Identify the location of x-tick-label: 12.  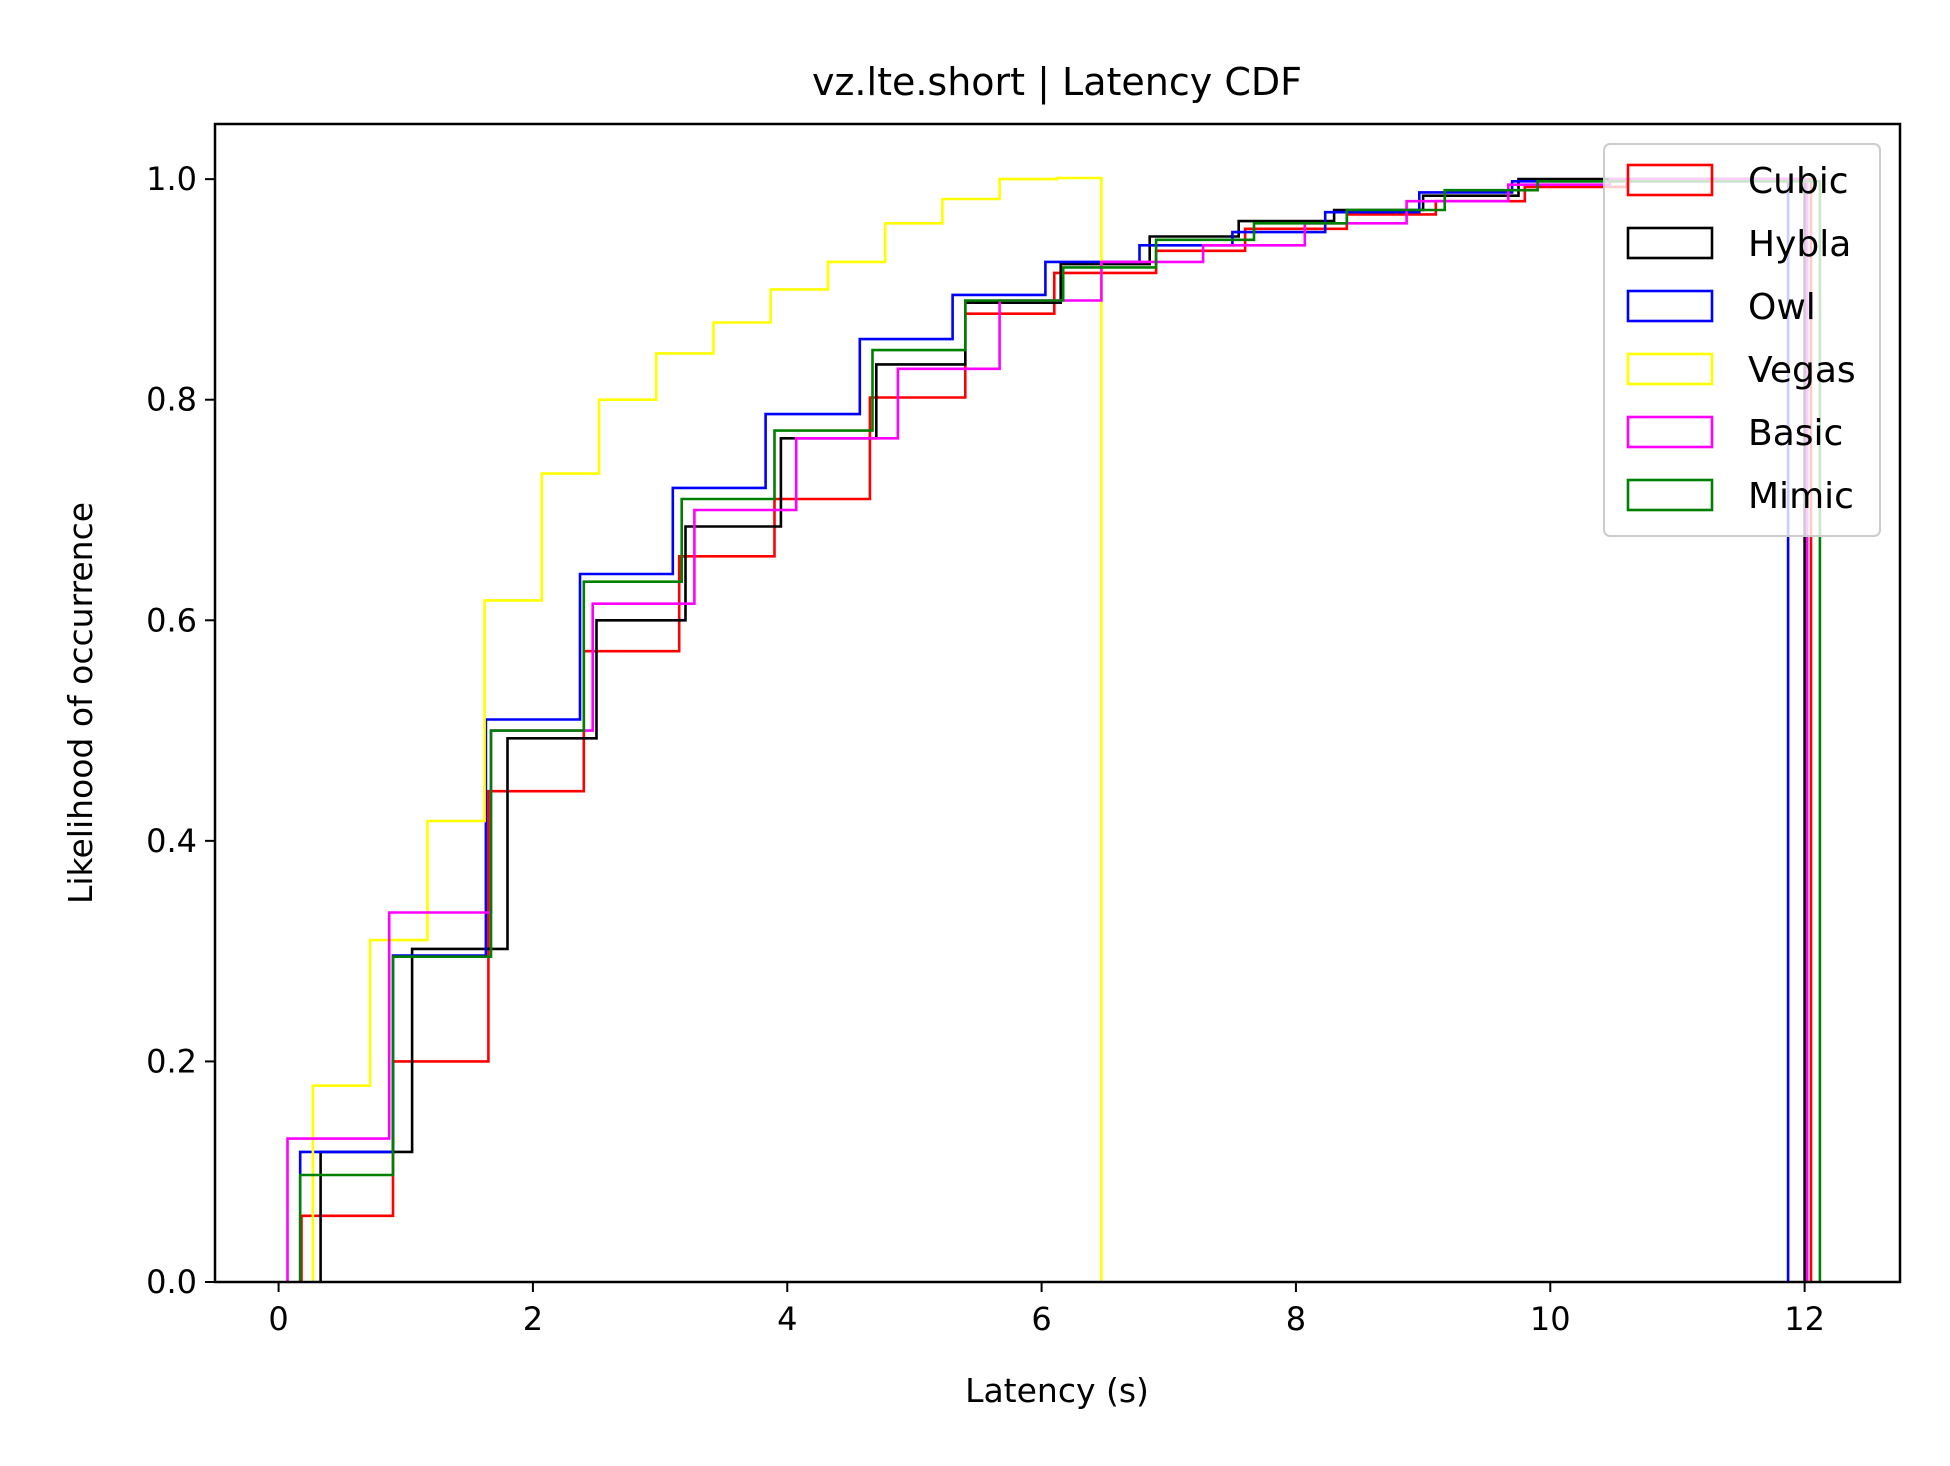
(1804, 1319).